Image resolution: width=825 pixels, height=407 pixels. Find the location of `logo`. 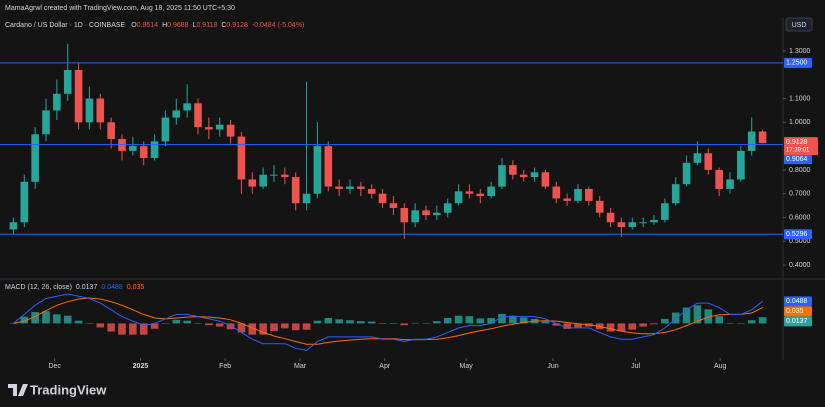

logo is located at coordinates (18, 390).